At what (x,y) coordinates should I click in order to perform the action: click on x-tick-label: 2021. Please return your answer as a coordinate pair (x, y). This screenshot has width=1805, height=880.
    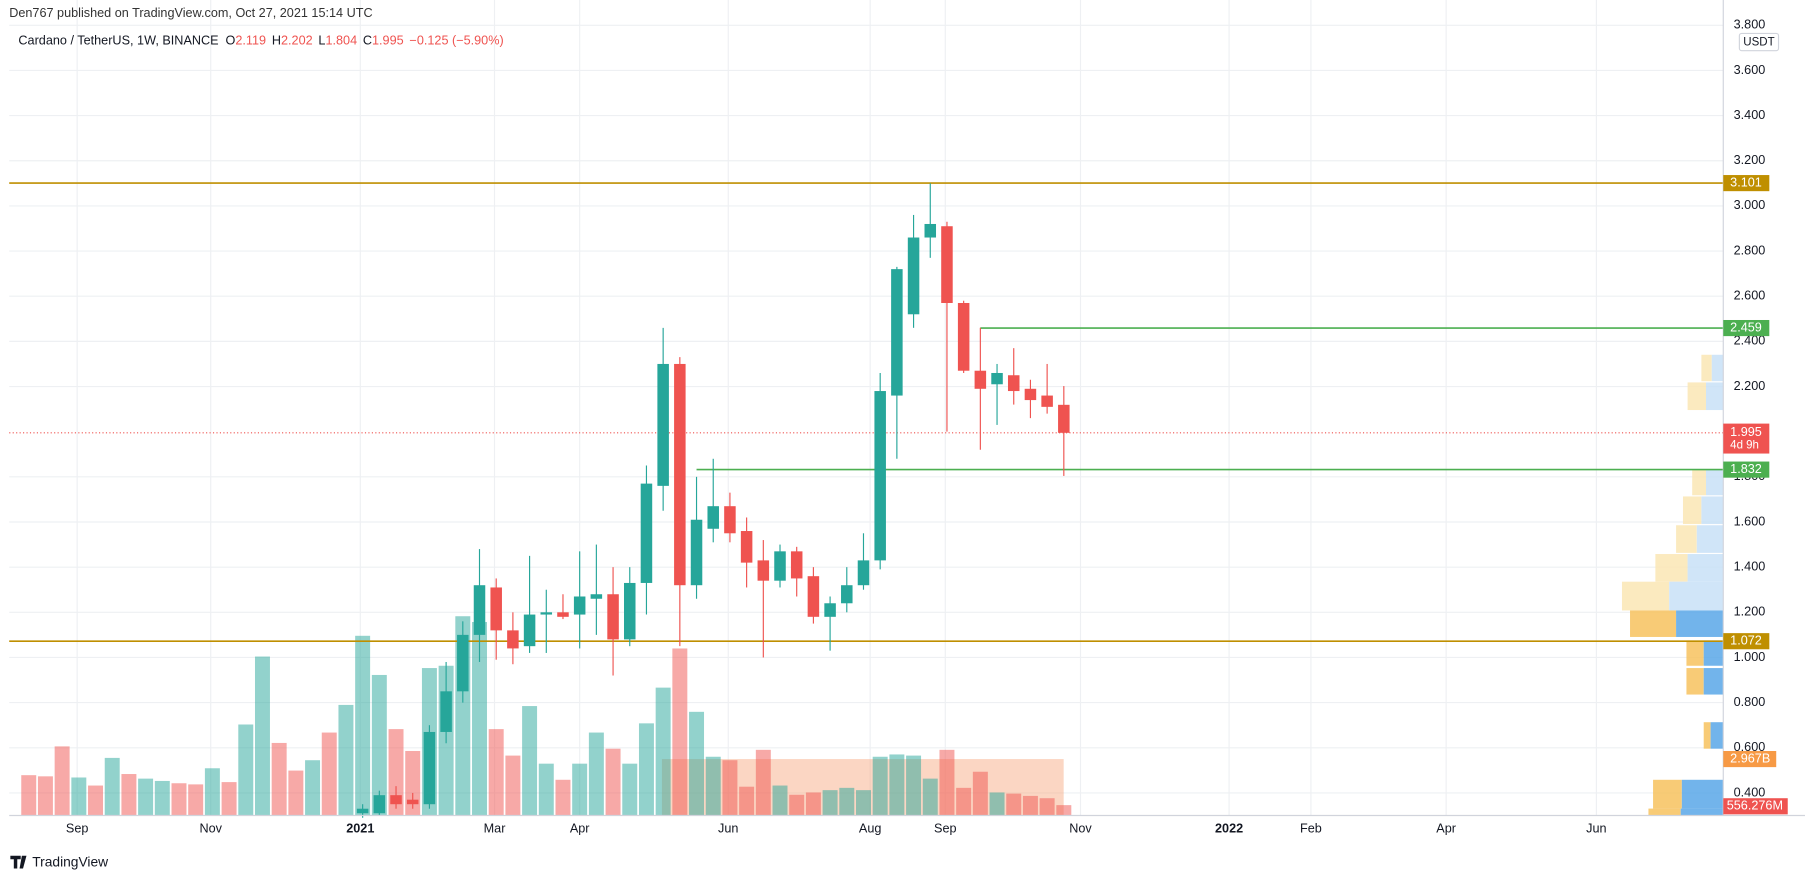
    Looking at the image, I should click on (360, 829).